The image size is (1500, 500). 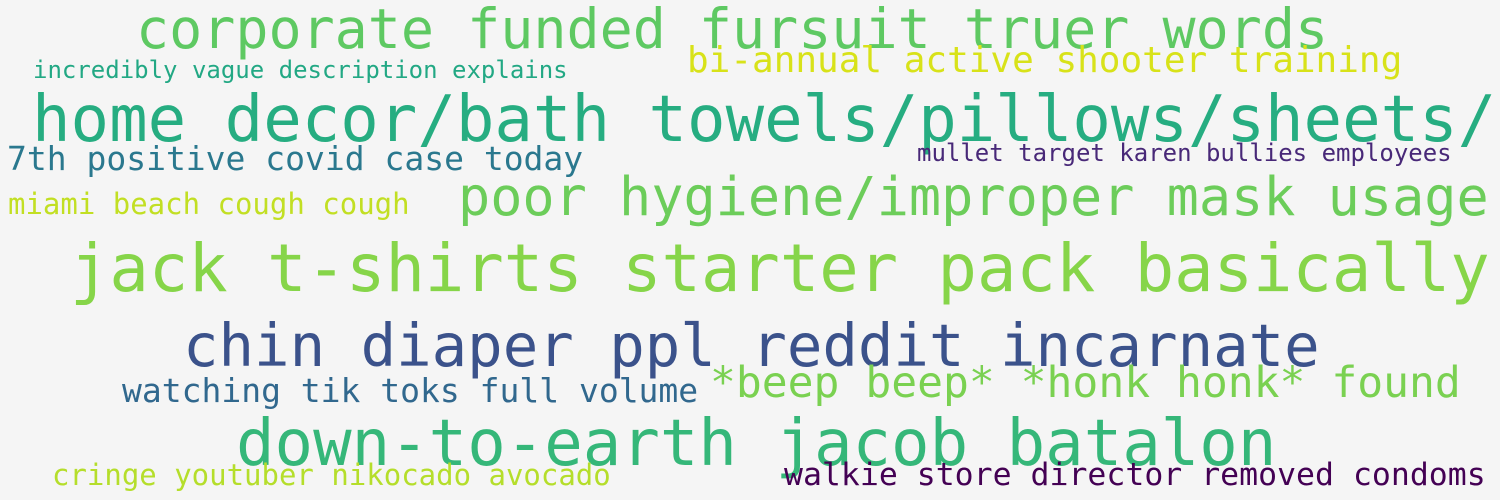 What do you see at coordinates (295, 158) in the screenshot?
I see `word-7th-positive-covid: 7th positive covid case today` at bounding box center [295, 158].